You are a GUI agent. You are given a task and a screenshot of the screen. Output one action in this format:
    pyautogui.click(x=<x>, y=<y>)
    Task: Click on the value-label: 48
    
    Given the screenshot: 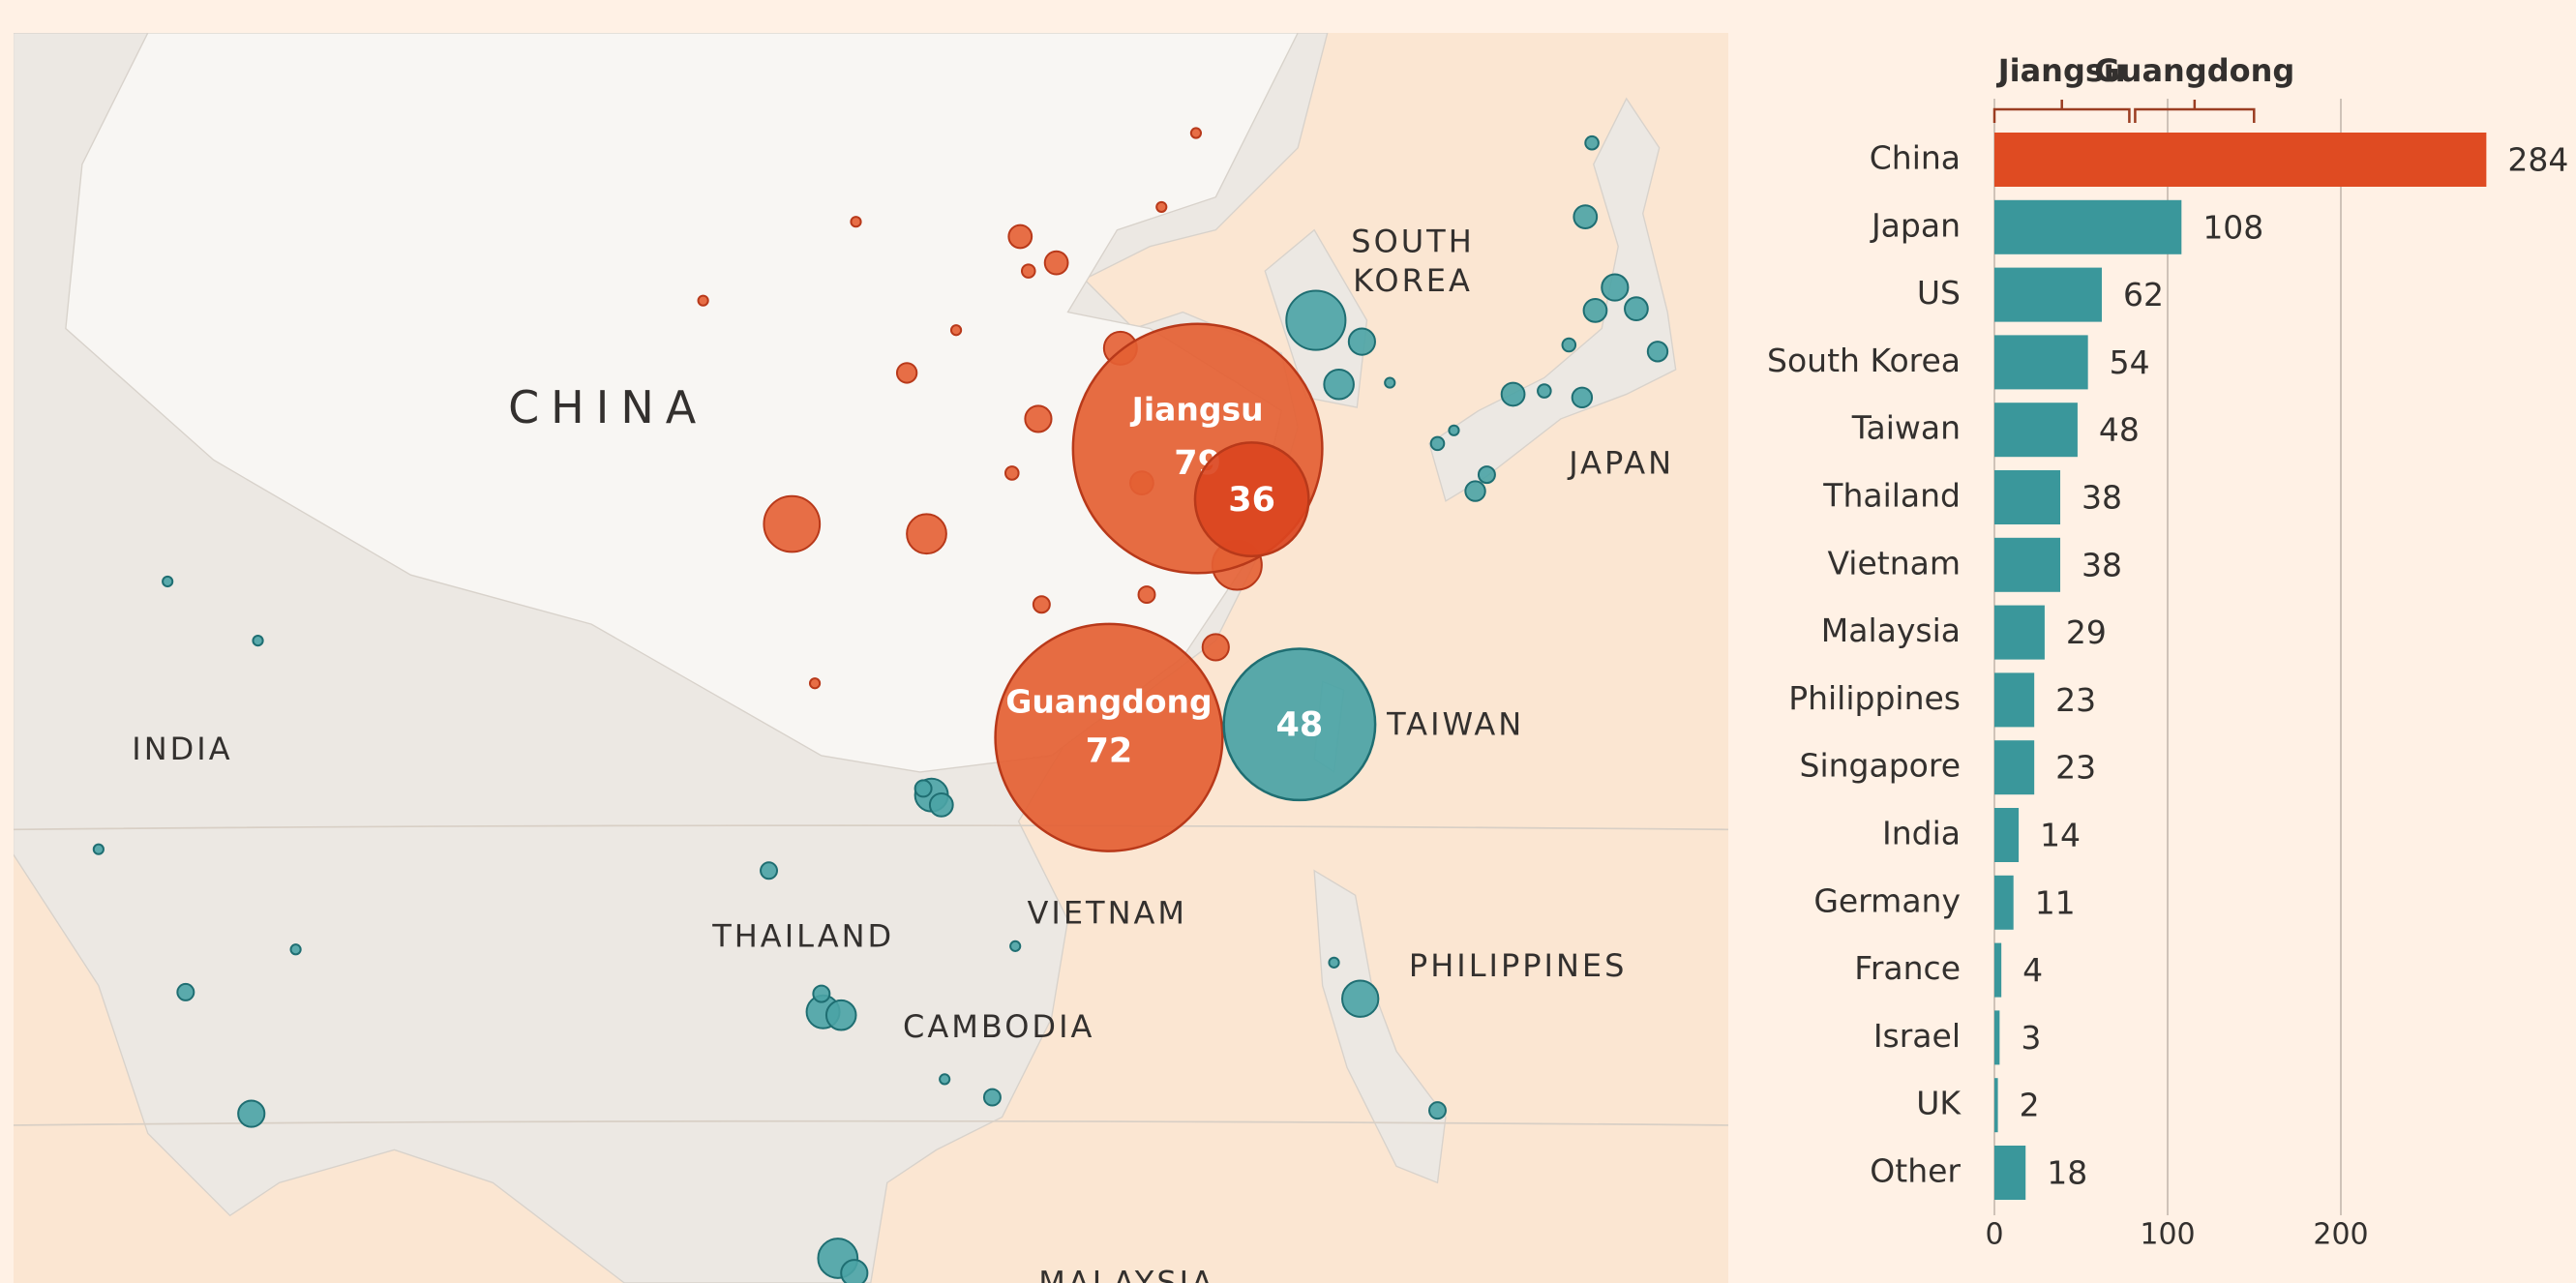 What is the action you would take?
    pyautogui.click(x=2119, y=430)
    